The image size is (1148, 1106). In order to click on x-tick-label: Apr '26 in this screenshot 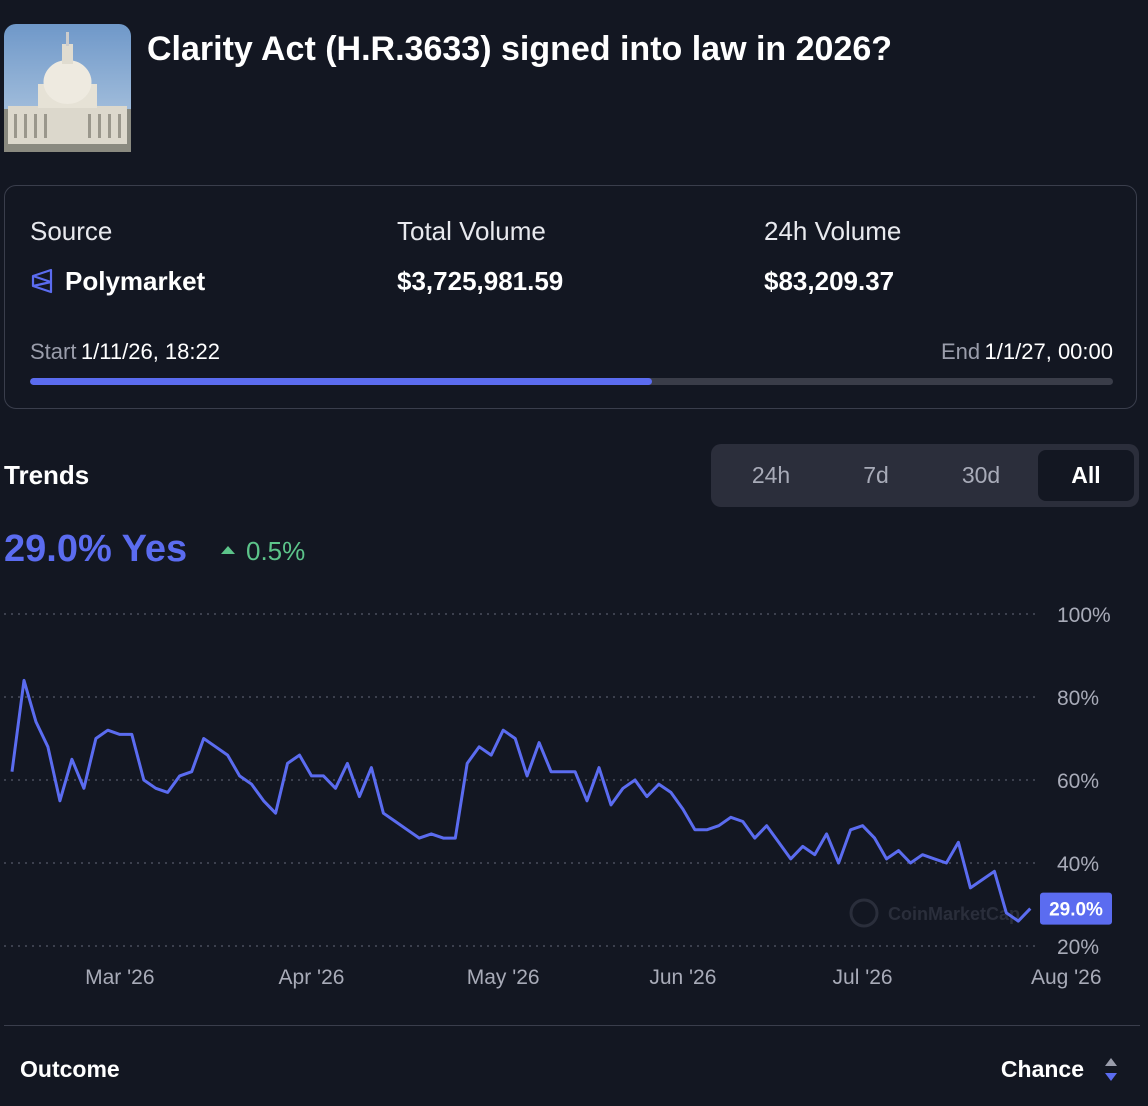, I will do `click(312, 977)`.